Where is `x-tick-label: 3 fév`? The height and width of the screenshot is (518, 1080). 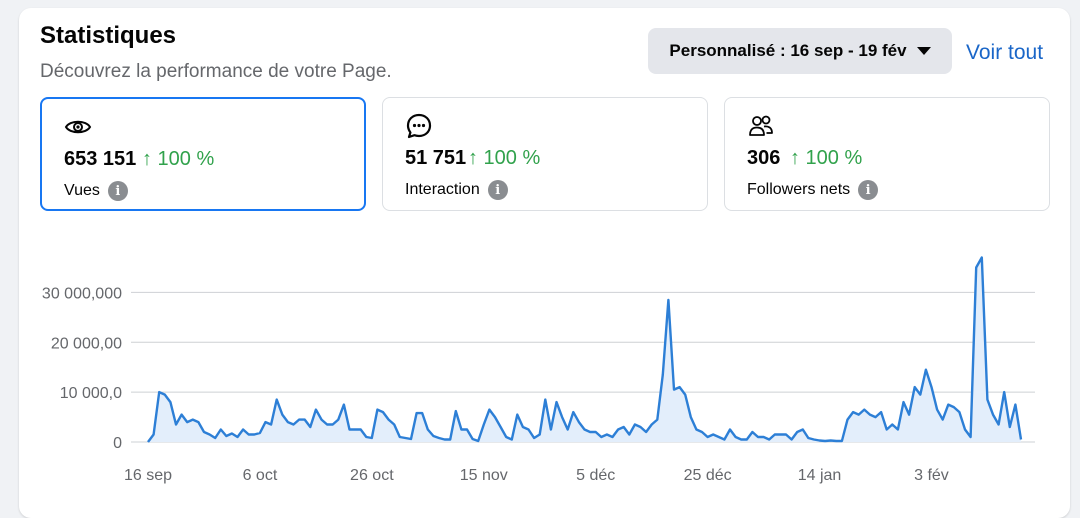 x-tick-label: 3 fév is located at coordinates (931, 475).